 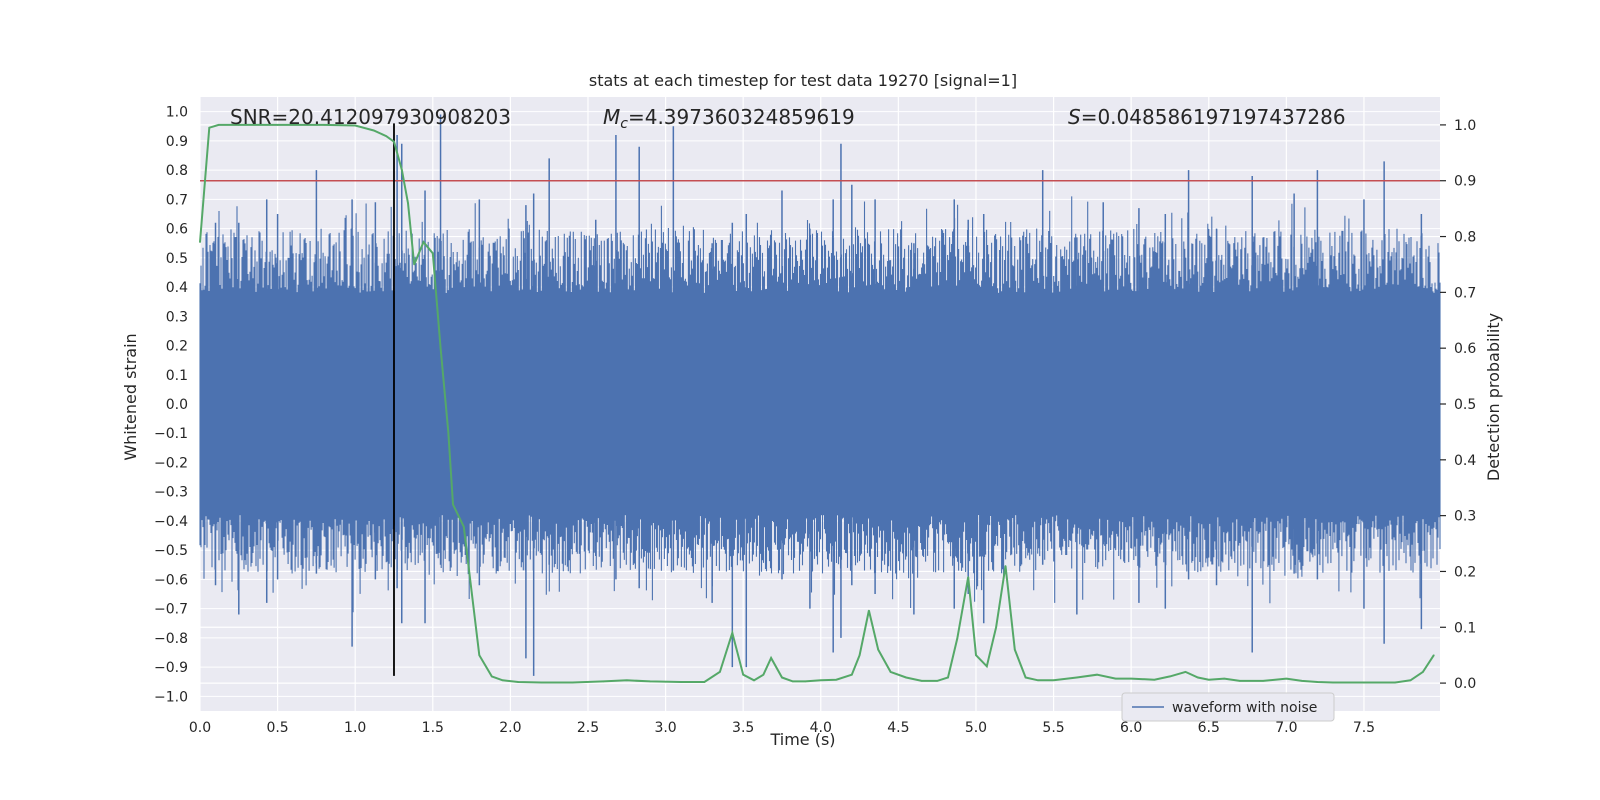 What do you see at coordinates (1209, 728) in the screenshot?
I see `x-tick-label: 6.5` at bounding box center [1209, 728].